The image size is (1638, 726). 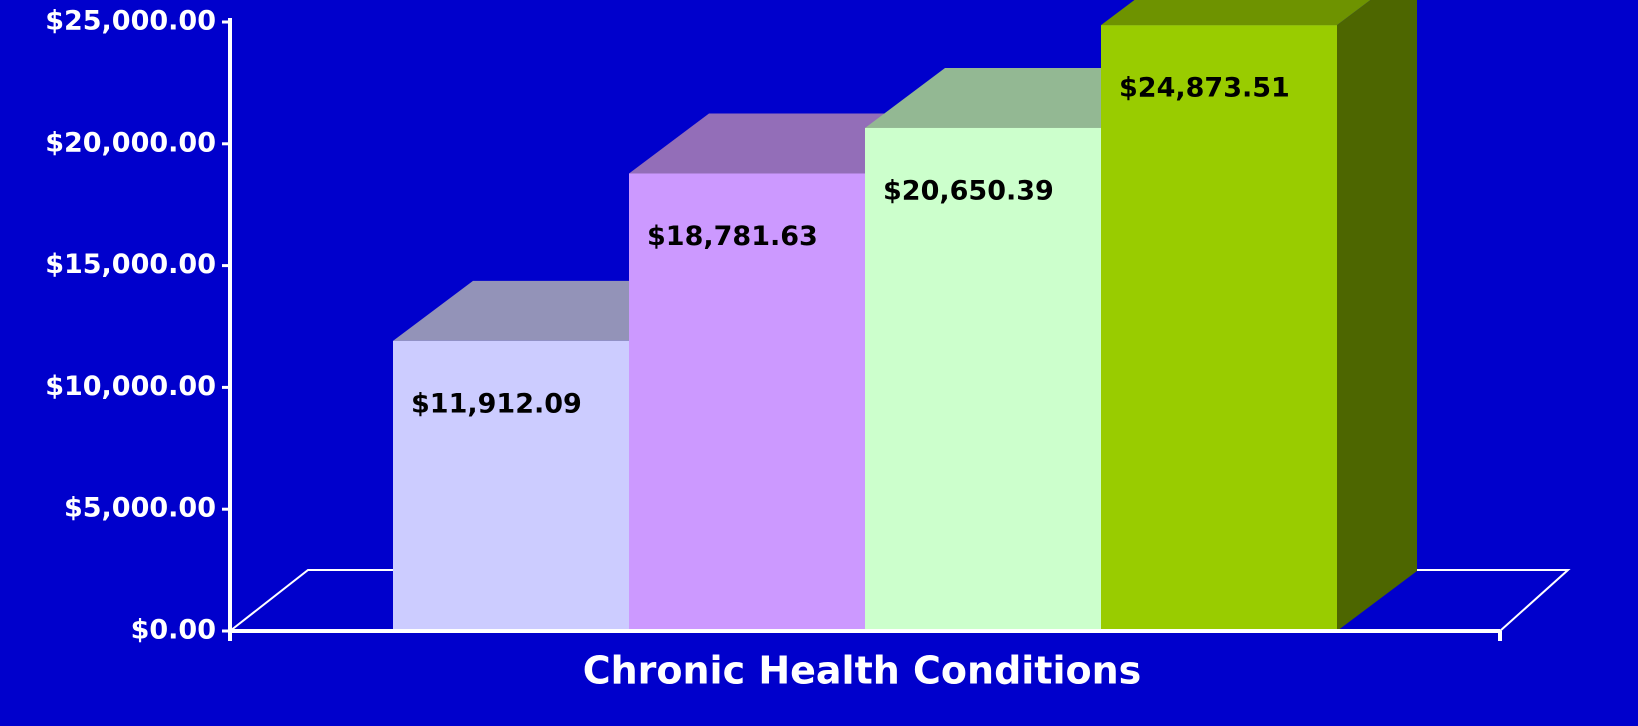 I want to click on y-tick-label: $25,000.00, so click(x=130, y=21).